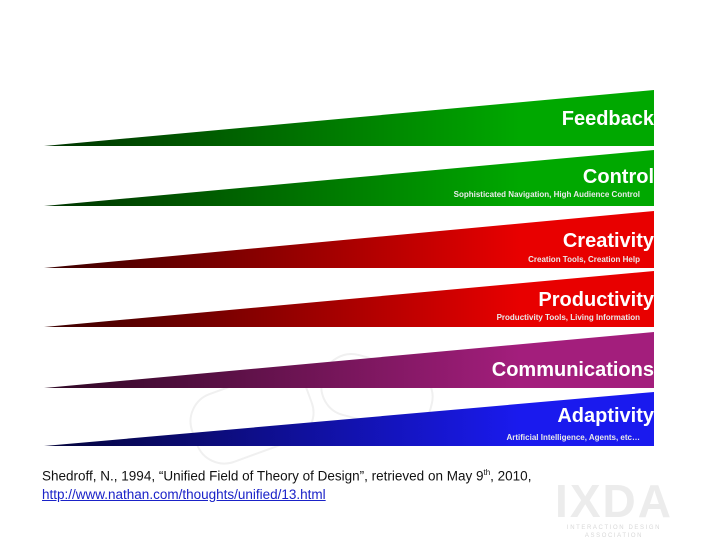 This screenshot has height=546, width=728. I want to click on citation-superscript: th, so click(487, 472).